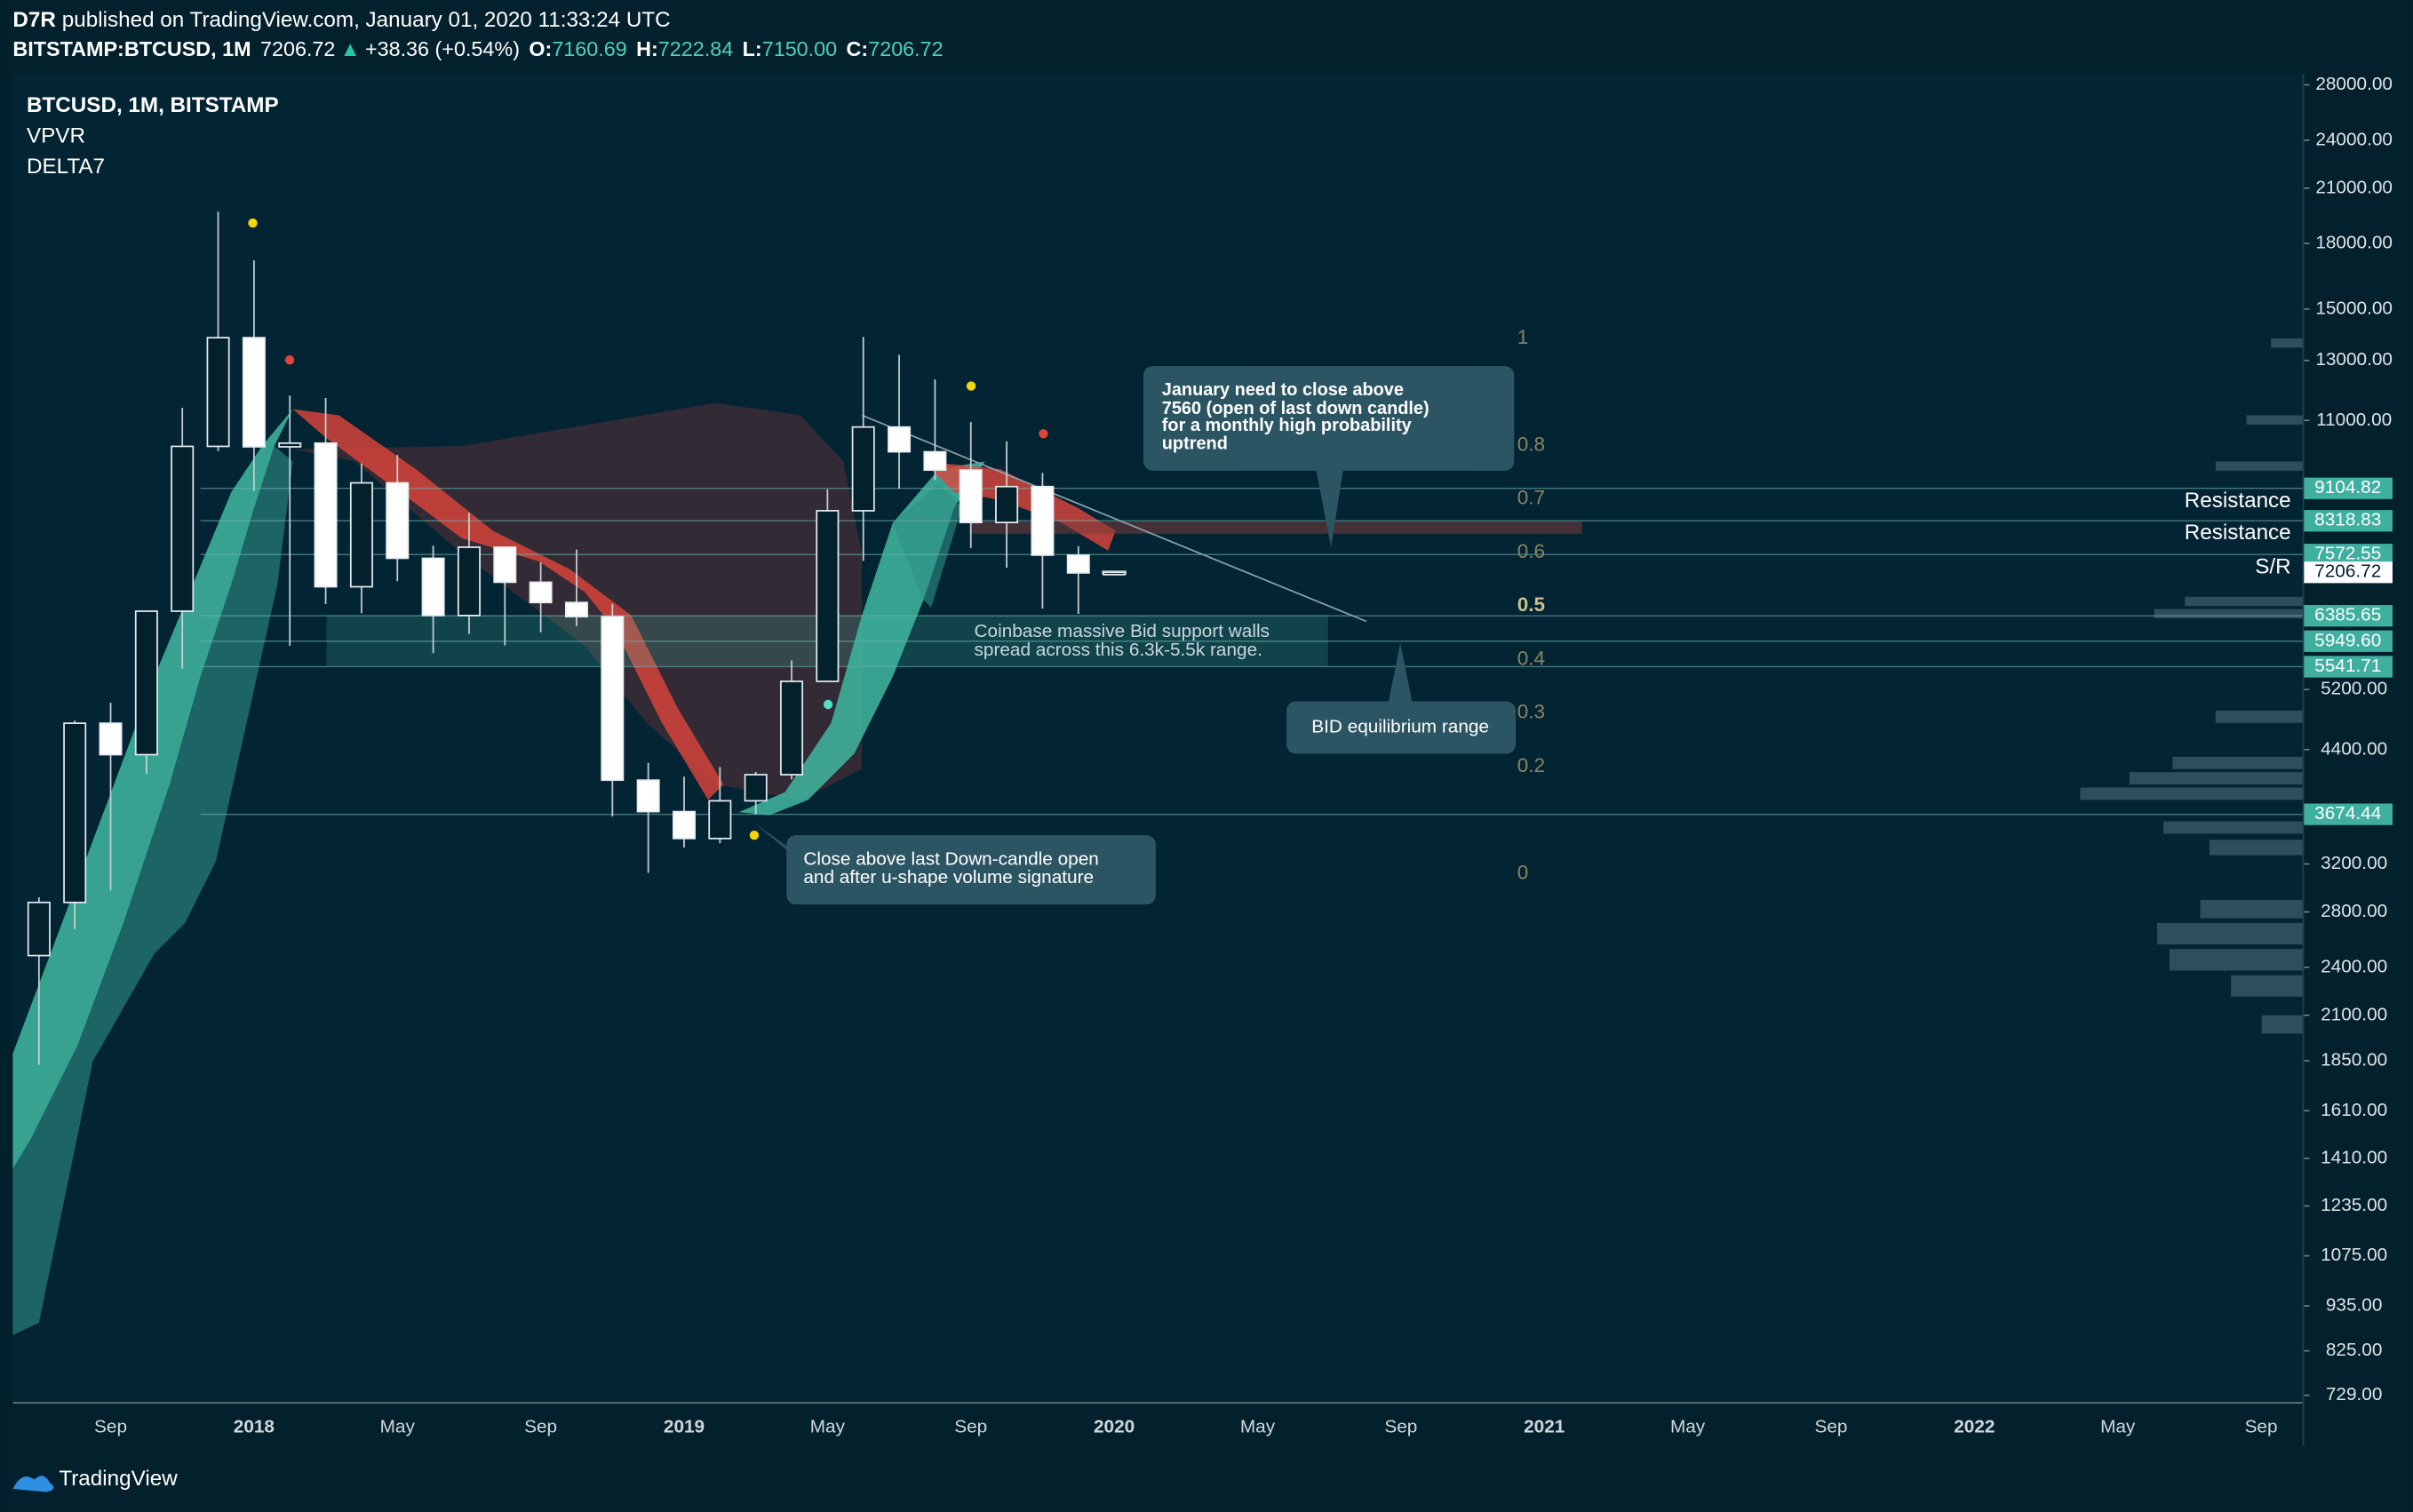  I want to click on x-tick-label: 2022, so click(1974, 1426).